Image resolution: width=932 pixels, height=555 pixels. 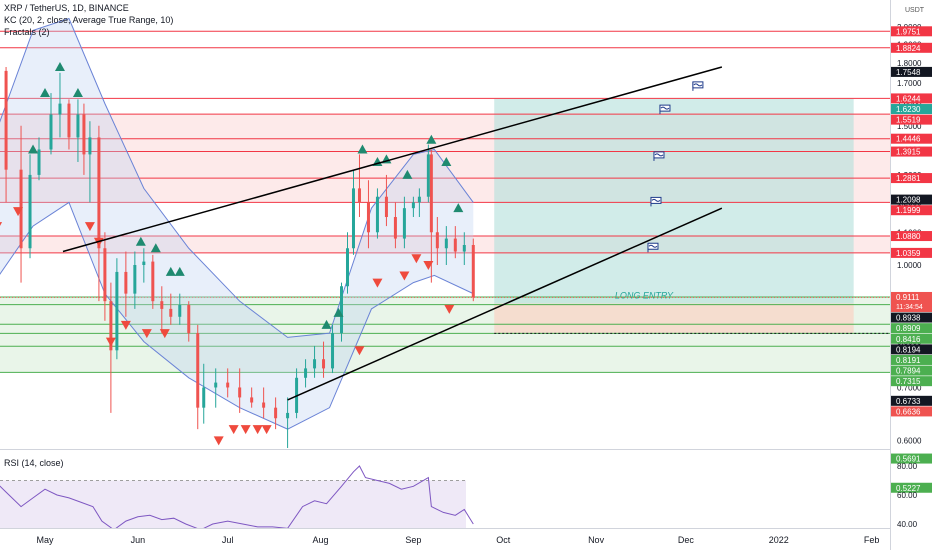 What do you see at coordinates (907, 495) in the screenshot?
I see `rsi-tick-label: 60.00` at bounding box center [907, 495].